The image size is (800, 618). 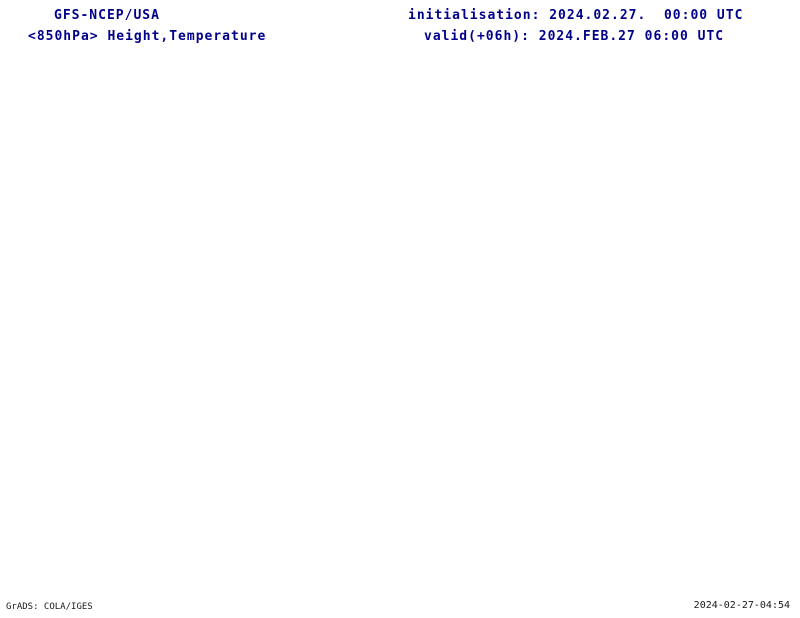 I want to click on valid-time-label: valid(+06h): 2024.FEB.27 06:00 UTC, so click(x=574, y=36).